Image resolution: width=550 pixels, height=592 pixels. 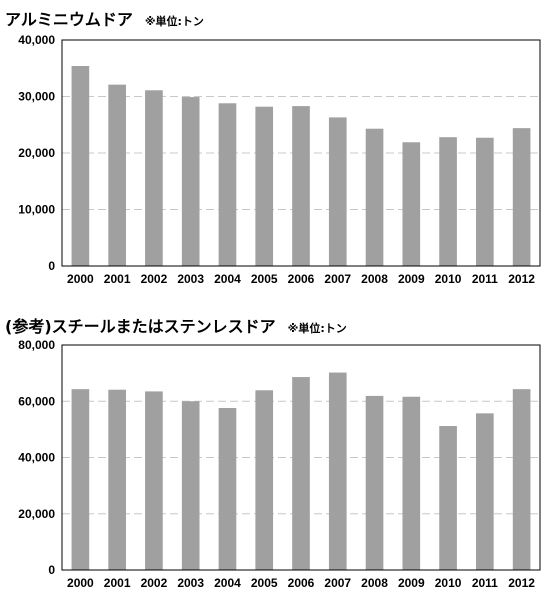 What do you see at coordinates (36, 210) in the screenshot?
I see `y-tick-label: 10,000` at bounding box center [36, 210].